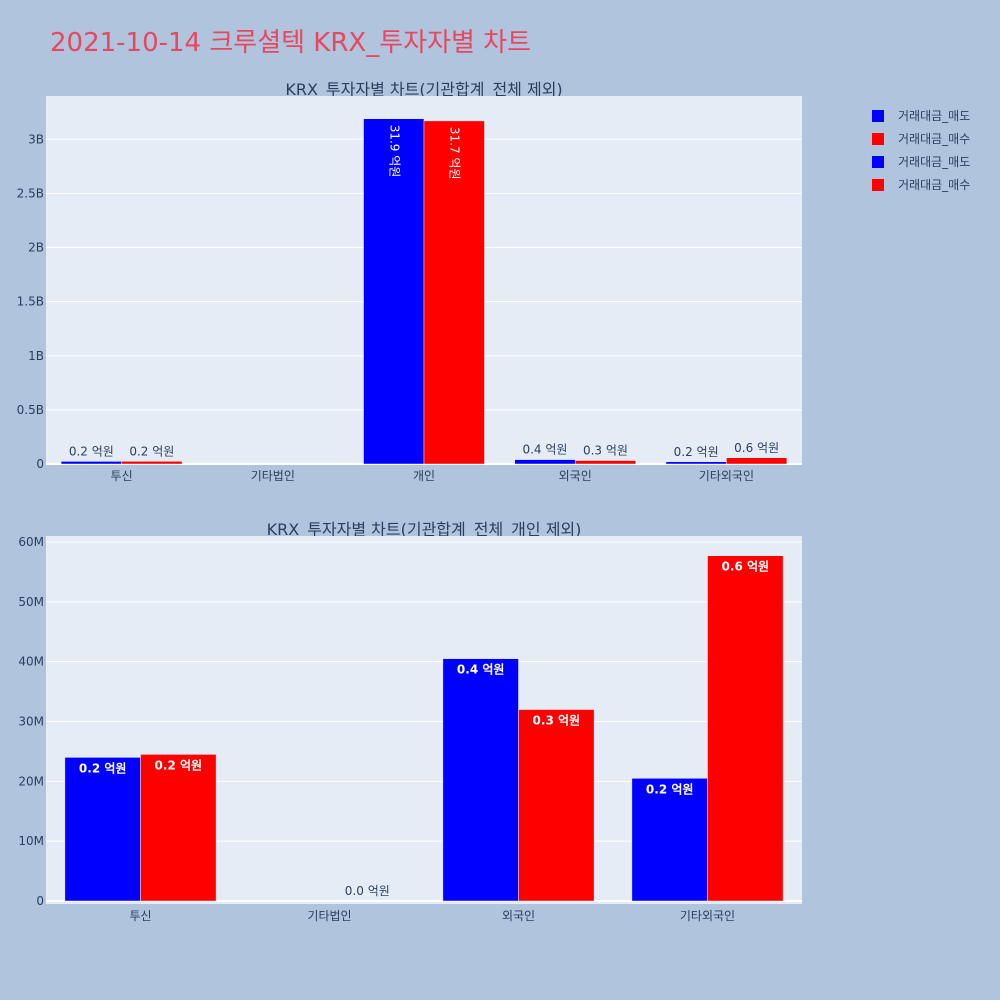 Image resolution: width=1000 pixels, height=1000 pixels. Describe the element at coordinates (31, 662) in the screenshot. I see `y-tick-label: 40M` at that location.